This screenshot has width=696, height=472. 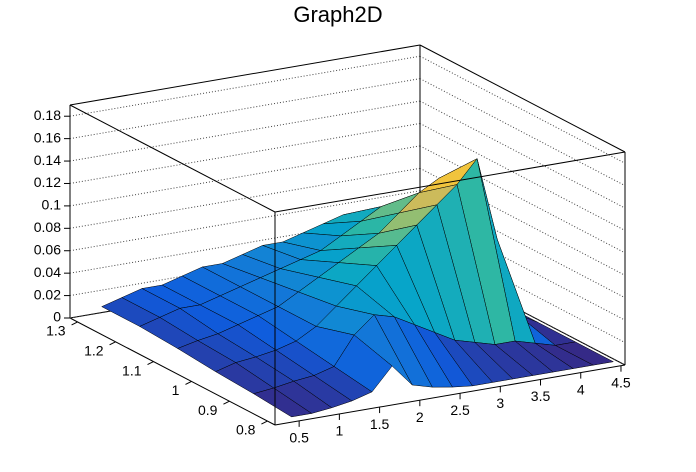 I want to click on surface-cell, so click(x=282, y=402).